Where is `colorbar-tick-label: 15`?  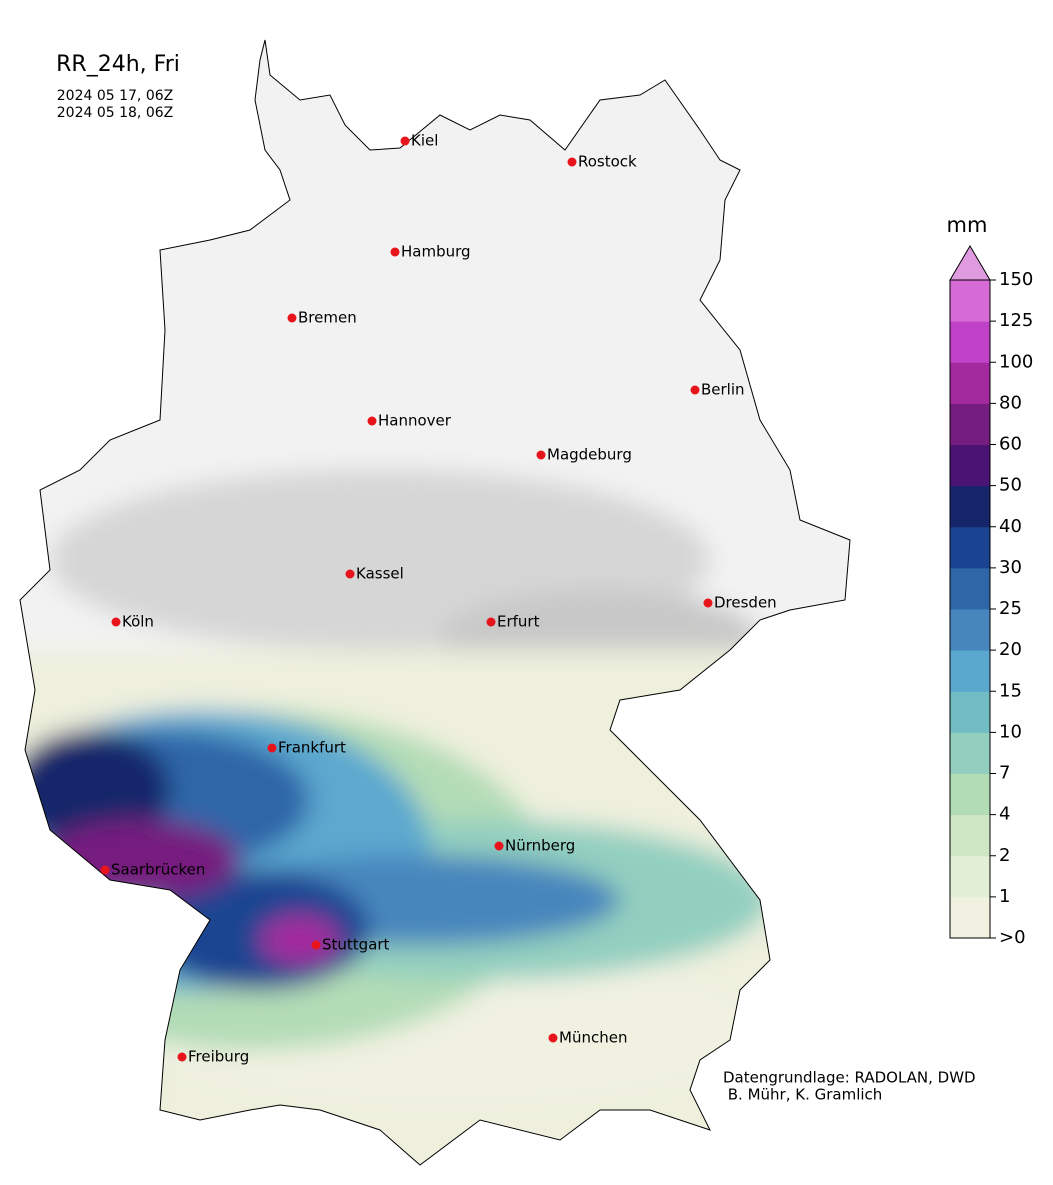 colorbar-tick-label: 15 is located at coordinates (1010, 690).